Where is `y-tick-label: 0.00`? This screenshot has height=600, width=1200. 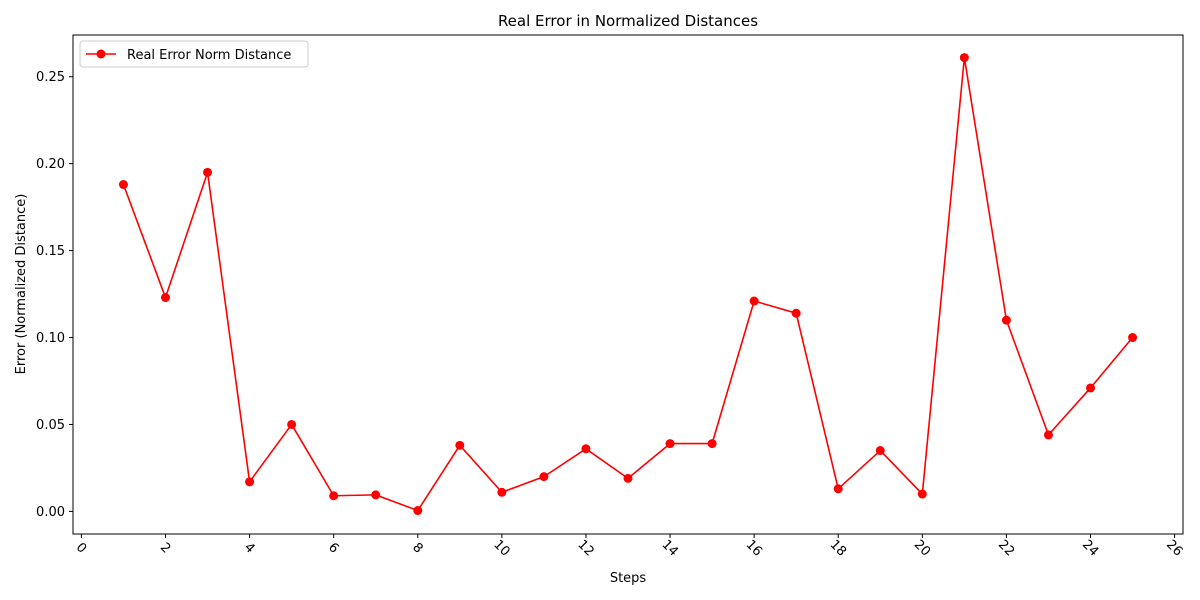
y-tick-label: 0.00 is located at coordinates (50, 512).